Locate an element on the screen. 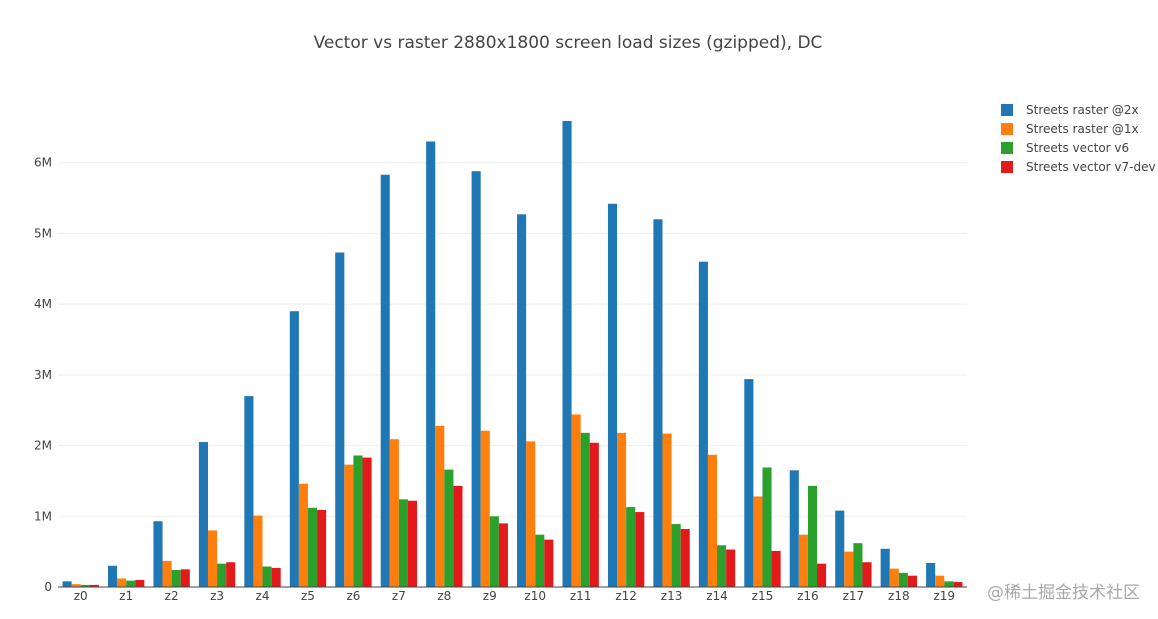 The width and height of the screenshot is (1158, 619). legend-item: Streets vector v6 is located at coordinates (1065, 148).